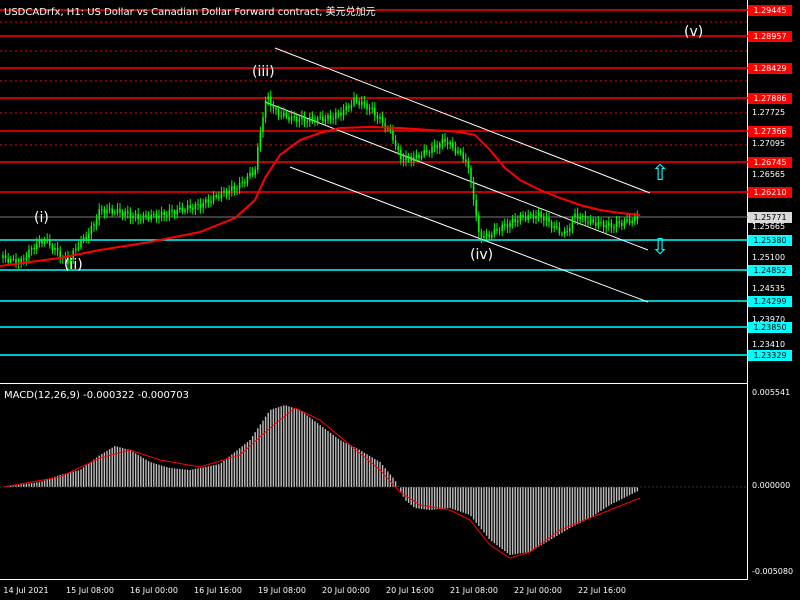 This screenshot has width=800, height=600. Describe the element at coordinates (770, 10) in the screenshot. I see `level-label-red: 1.29445` at that location.